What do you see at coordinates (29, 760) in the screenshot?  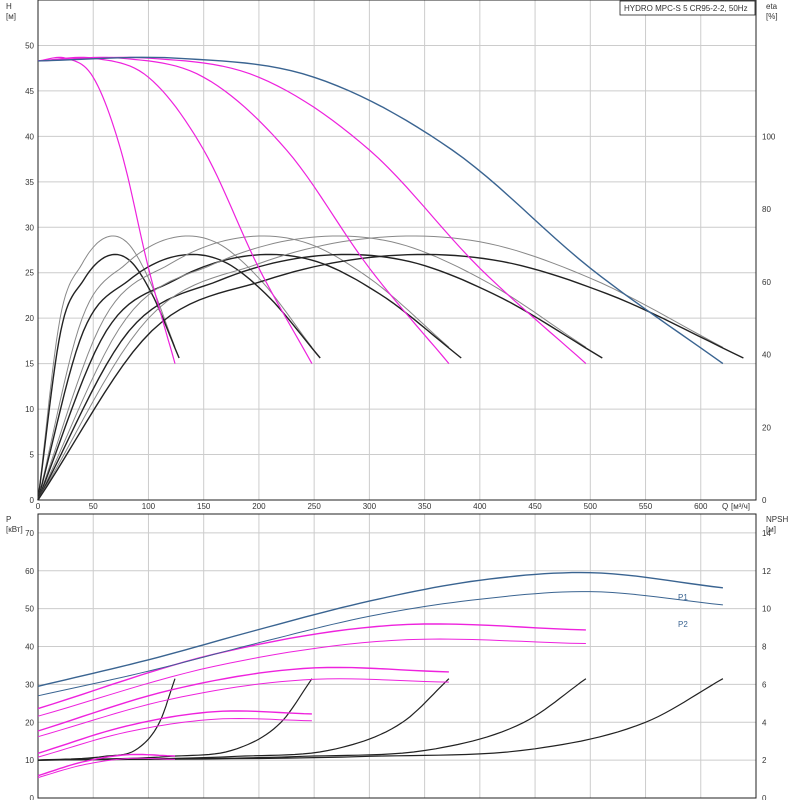 I see `power-tick-label: 10` at bounding box center [29, 760].